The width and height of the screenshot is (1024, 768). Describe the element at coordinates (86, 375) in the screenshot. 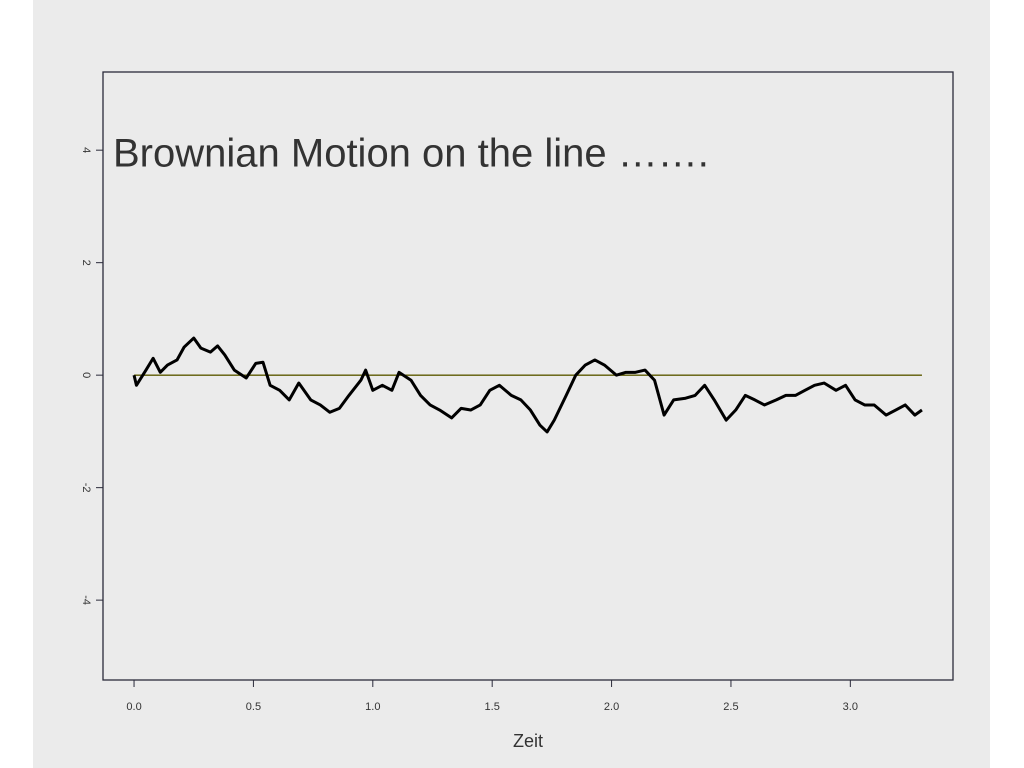

I see `y-tick-label: 0` at that location.